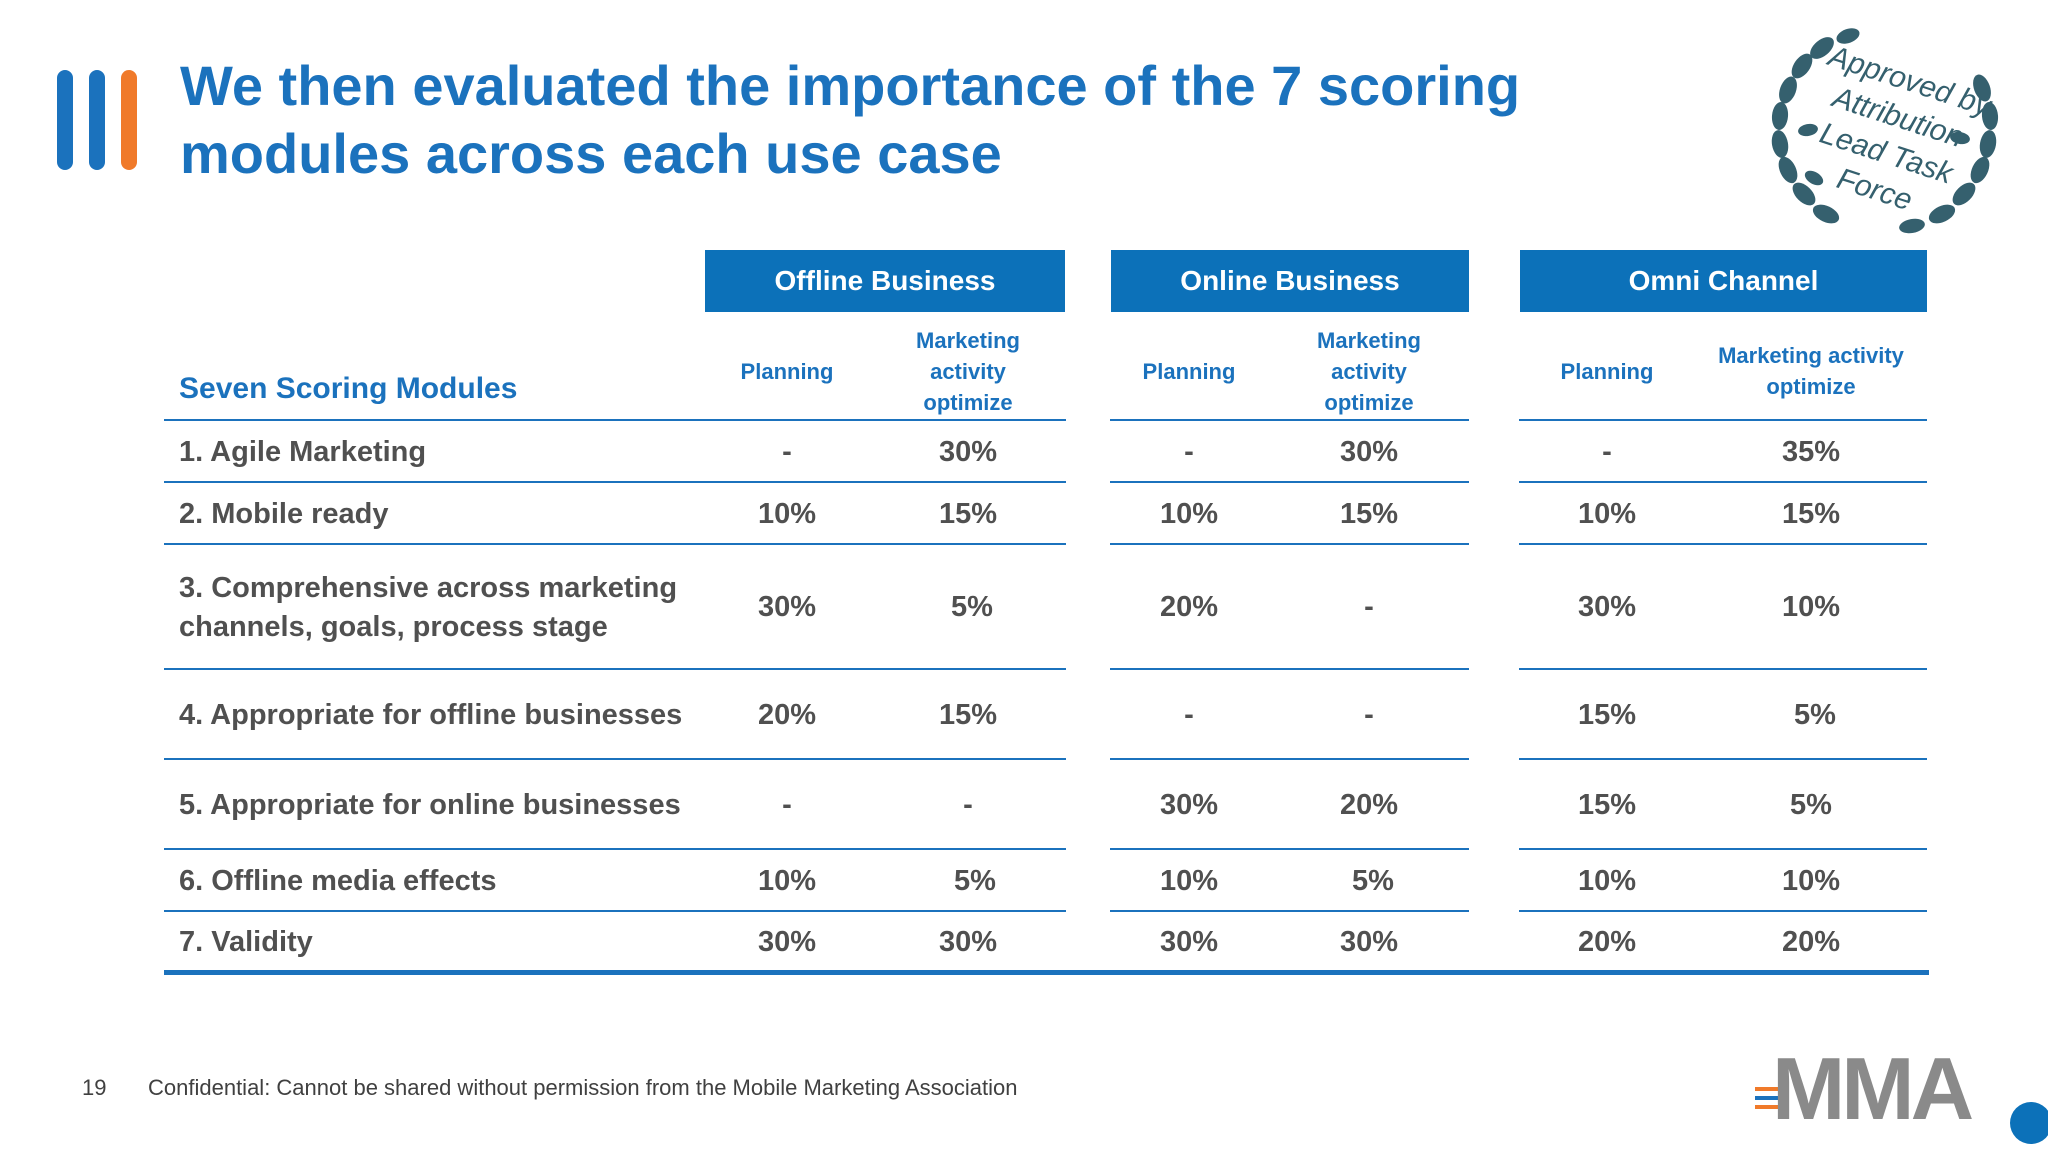 The image size is (2048, 1152). I want to click on table-row-label: 7. Validity, so click(246, 941).